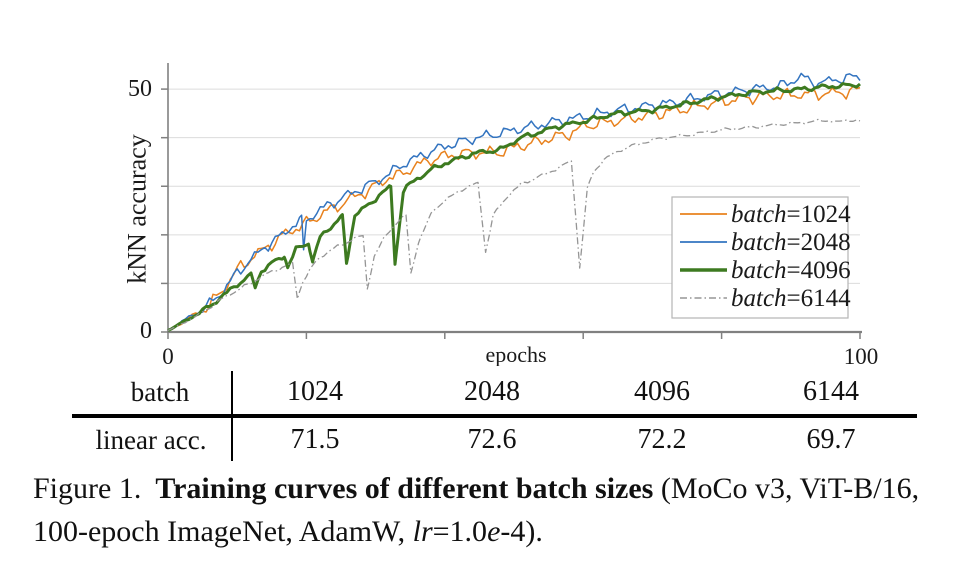  Describe the element at coordinates (662, 391) in the screenshot. I see `table-batch-4096: 4096` at that location.